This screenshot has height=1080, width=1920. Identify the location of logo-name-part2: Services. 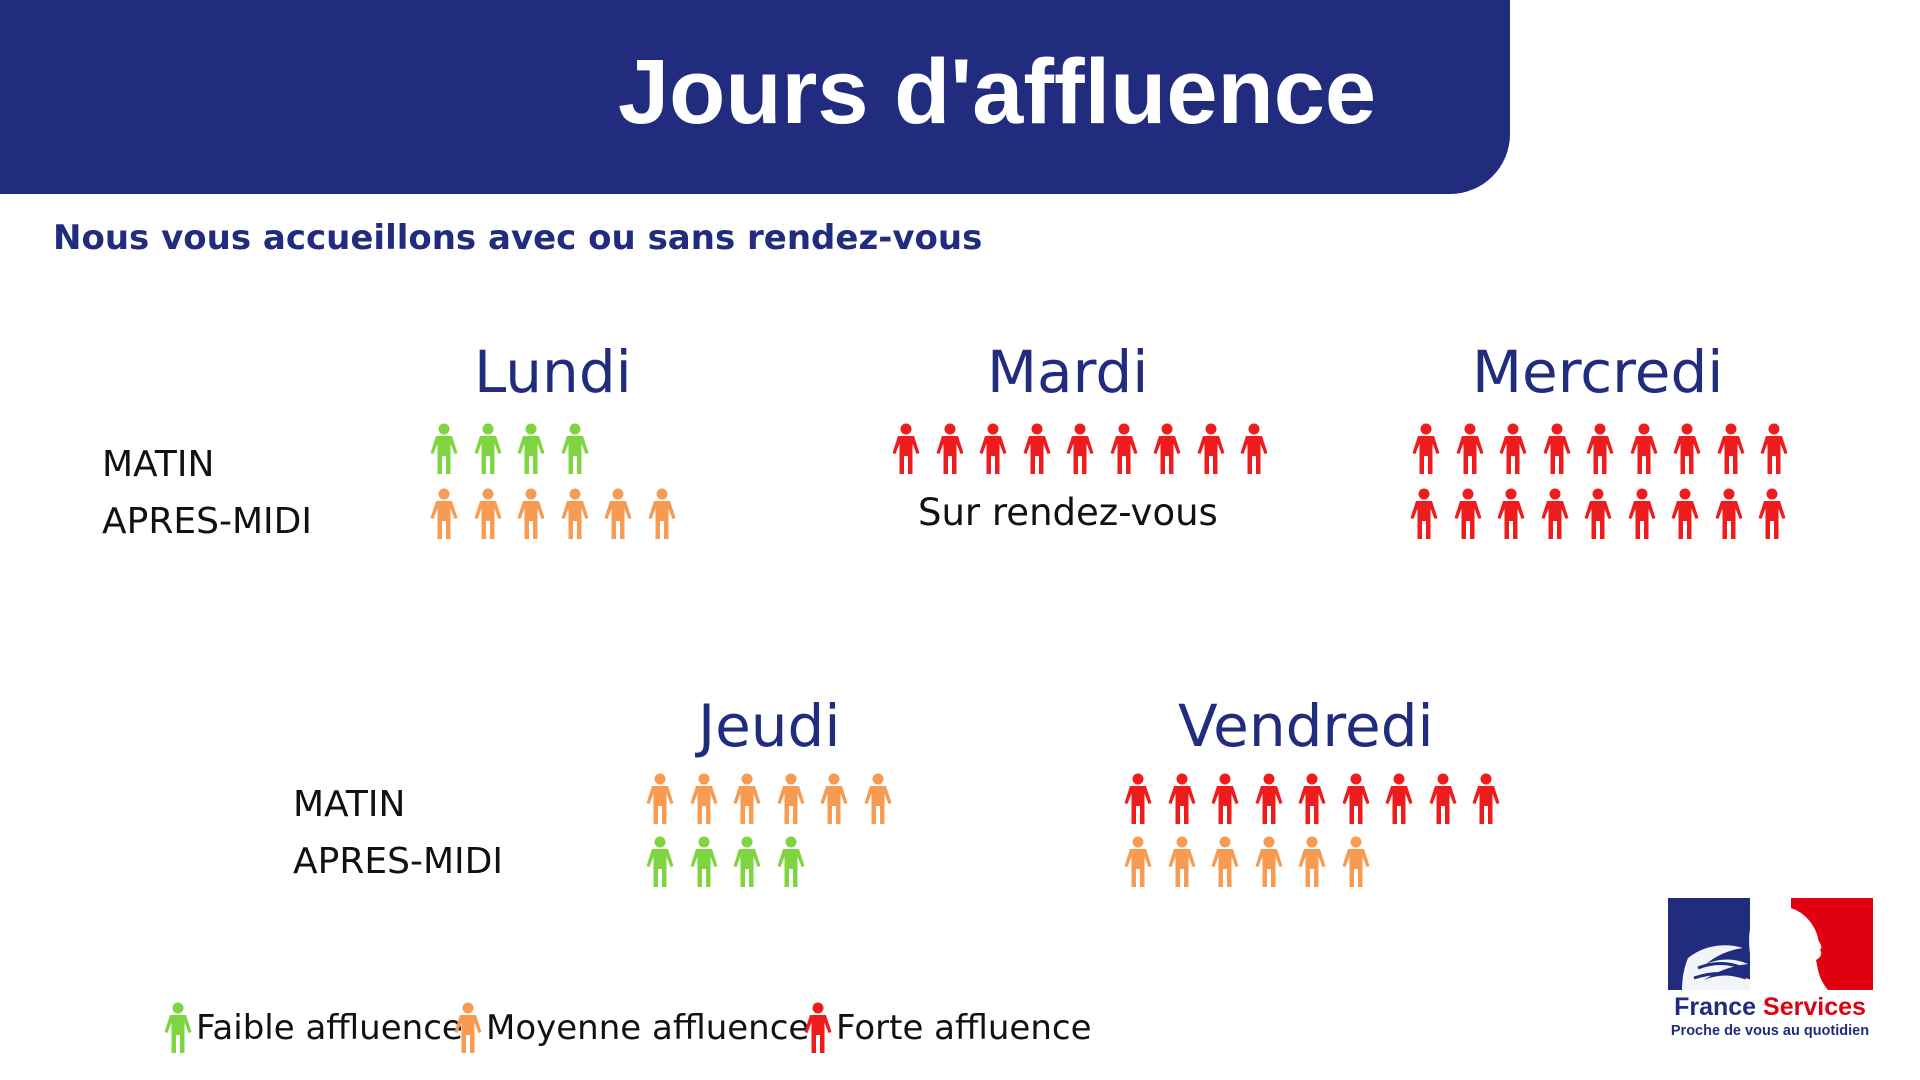
(1814, 1007).